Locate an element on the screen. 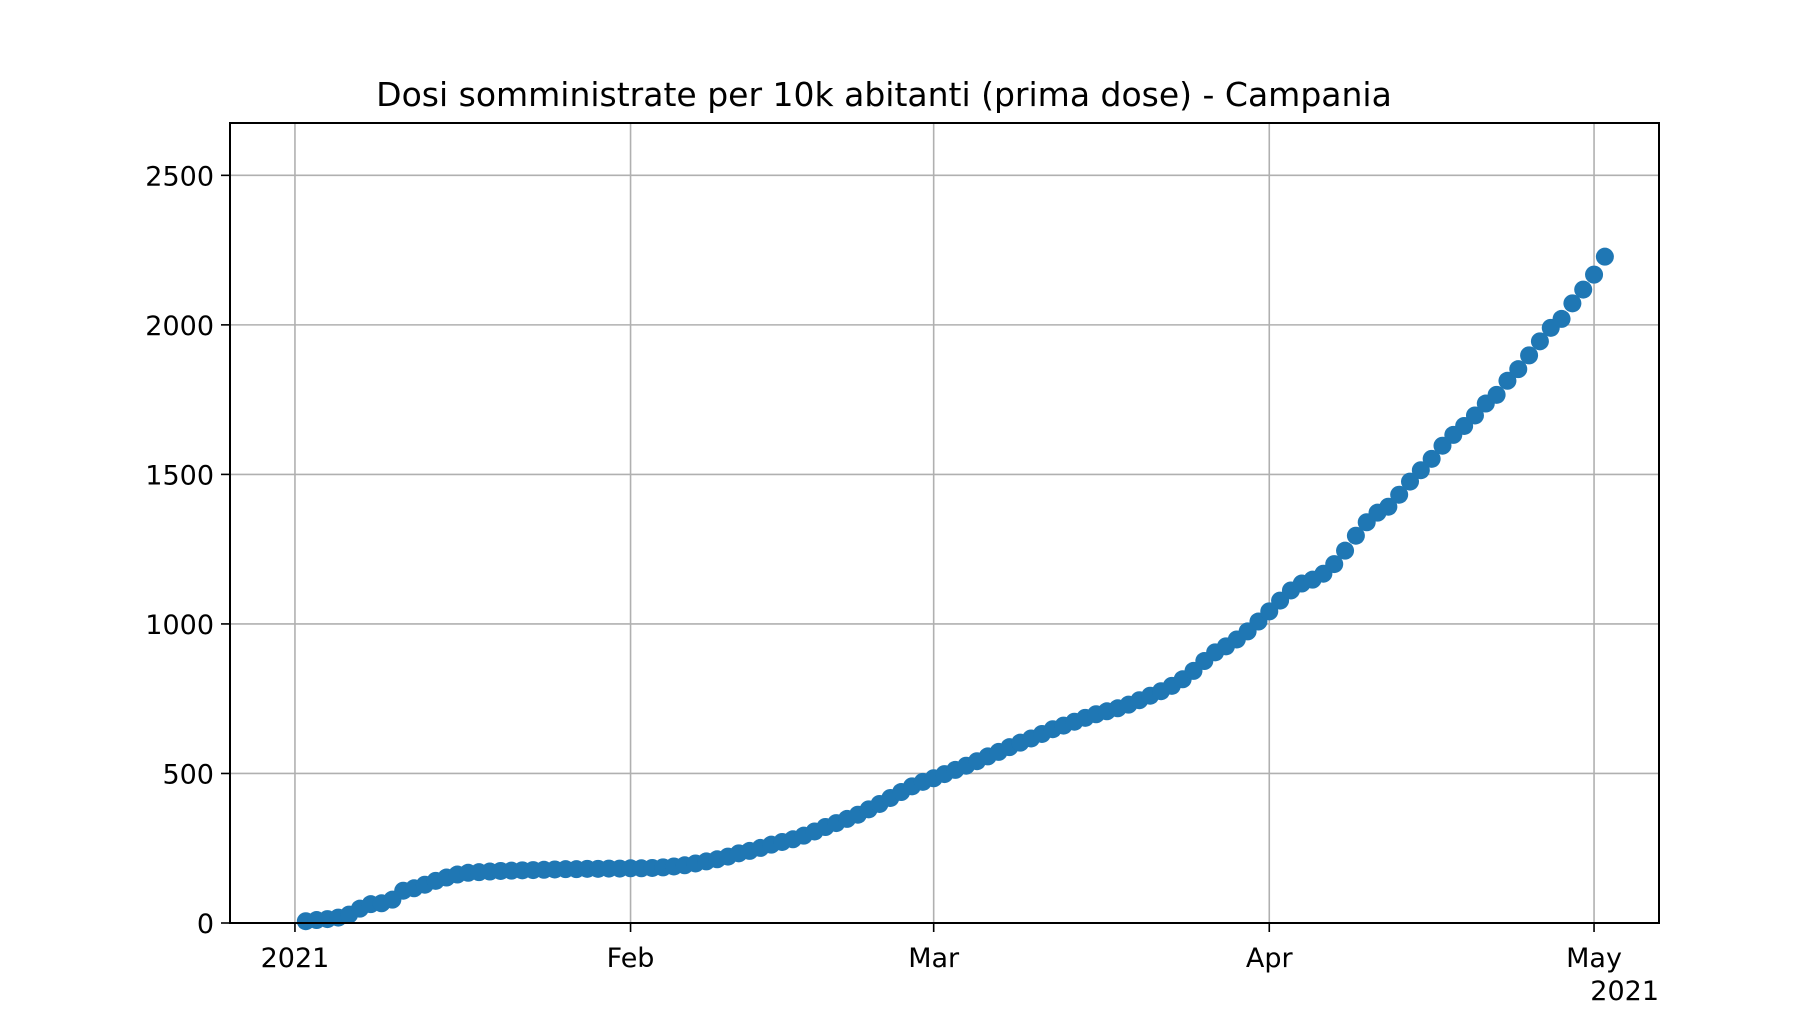 This screenshot has height=1028, width=1820. x-tick-label: May is located at coordinates (1594, 958).